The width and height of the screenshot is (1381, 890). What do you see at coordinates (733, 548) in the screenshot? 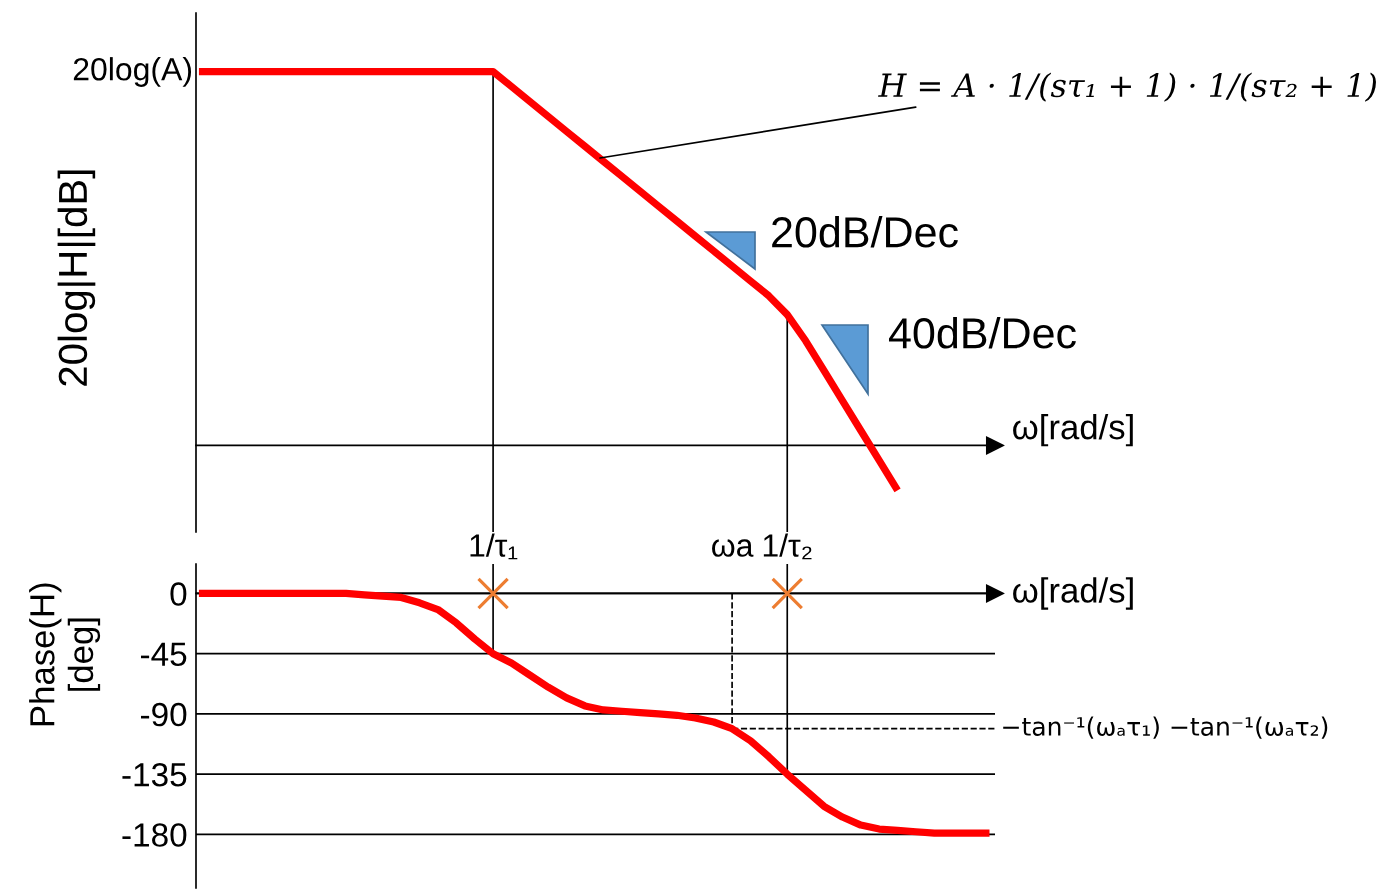
I see `x-tick-label: ωa` at bounding box center [733, 548].